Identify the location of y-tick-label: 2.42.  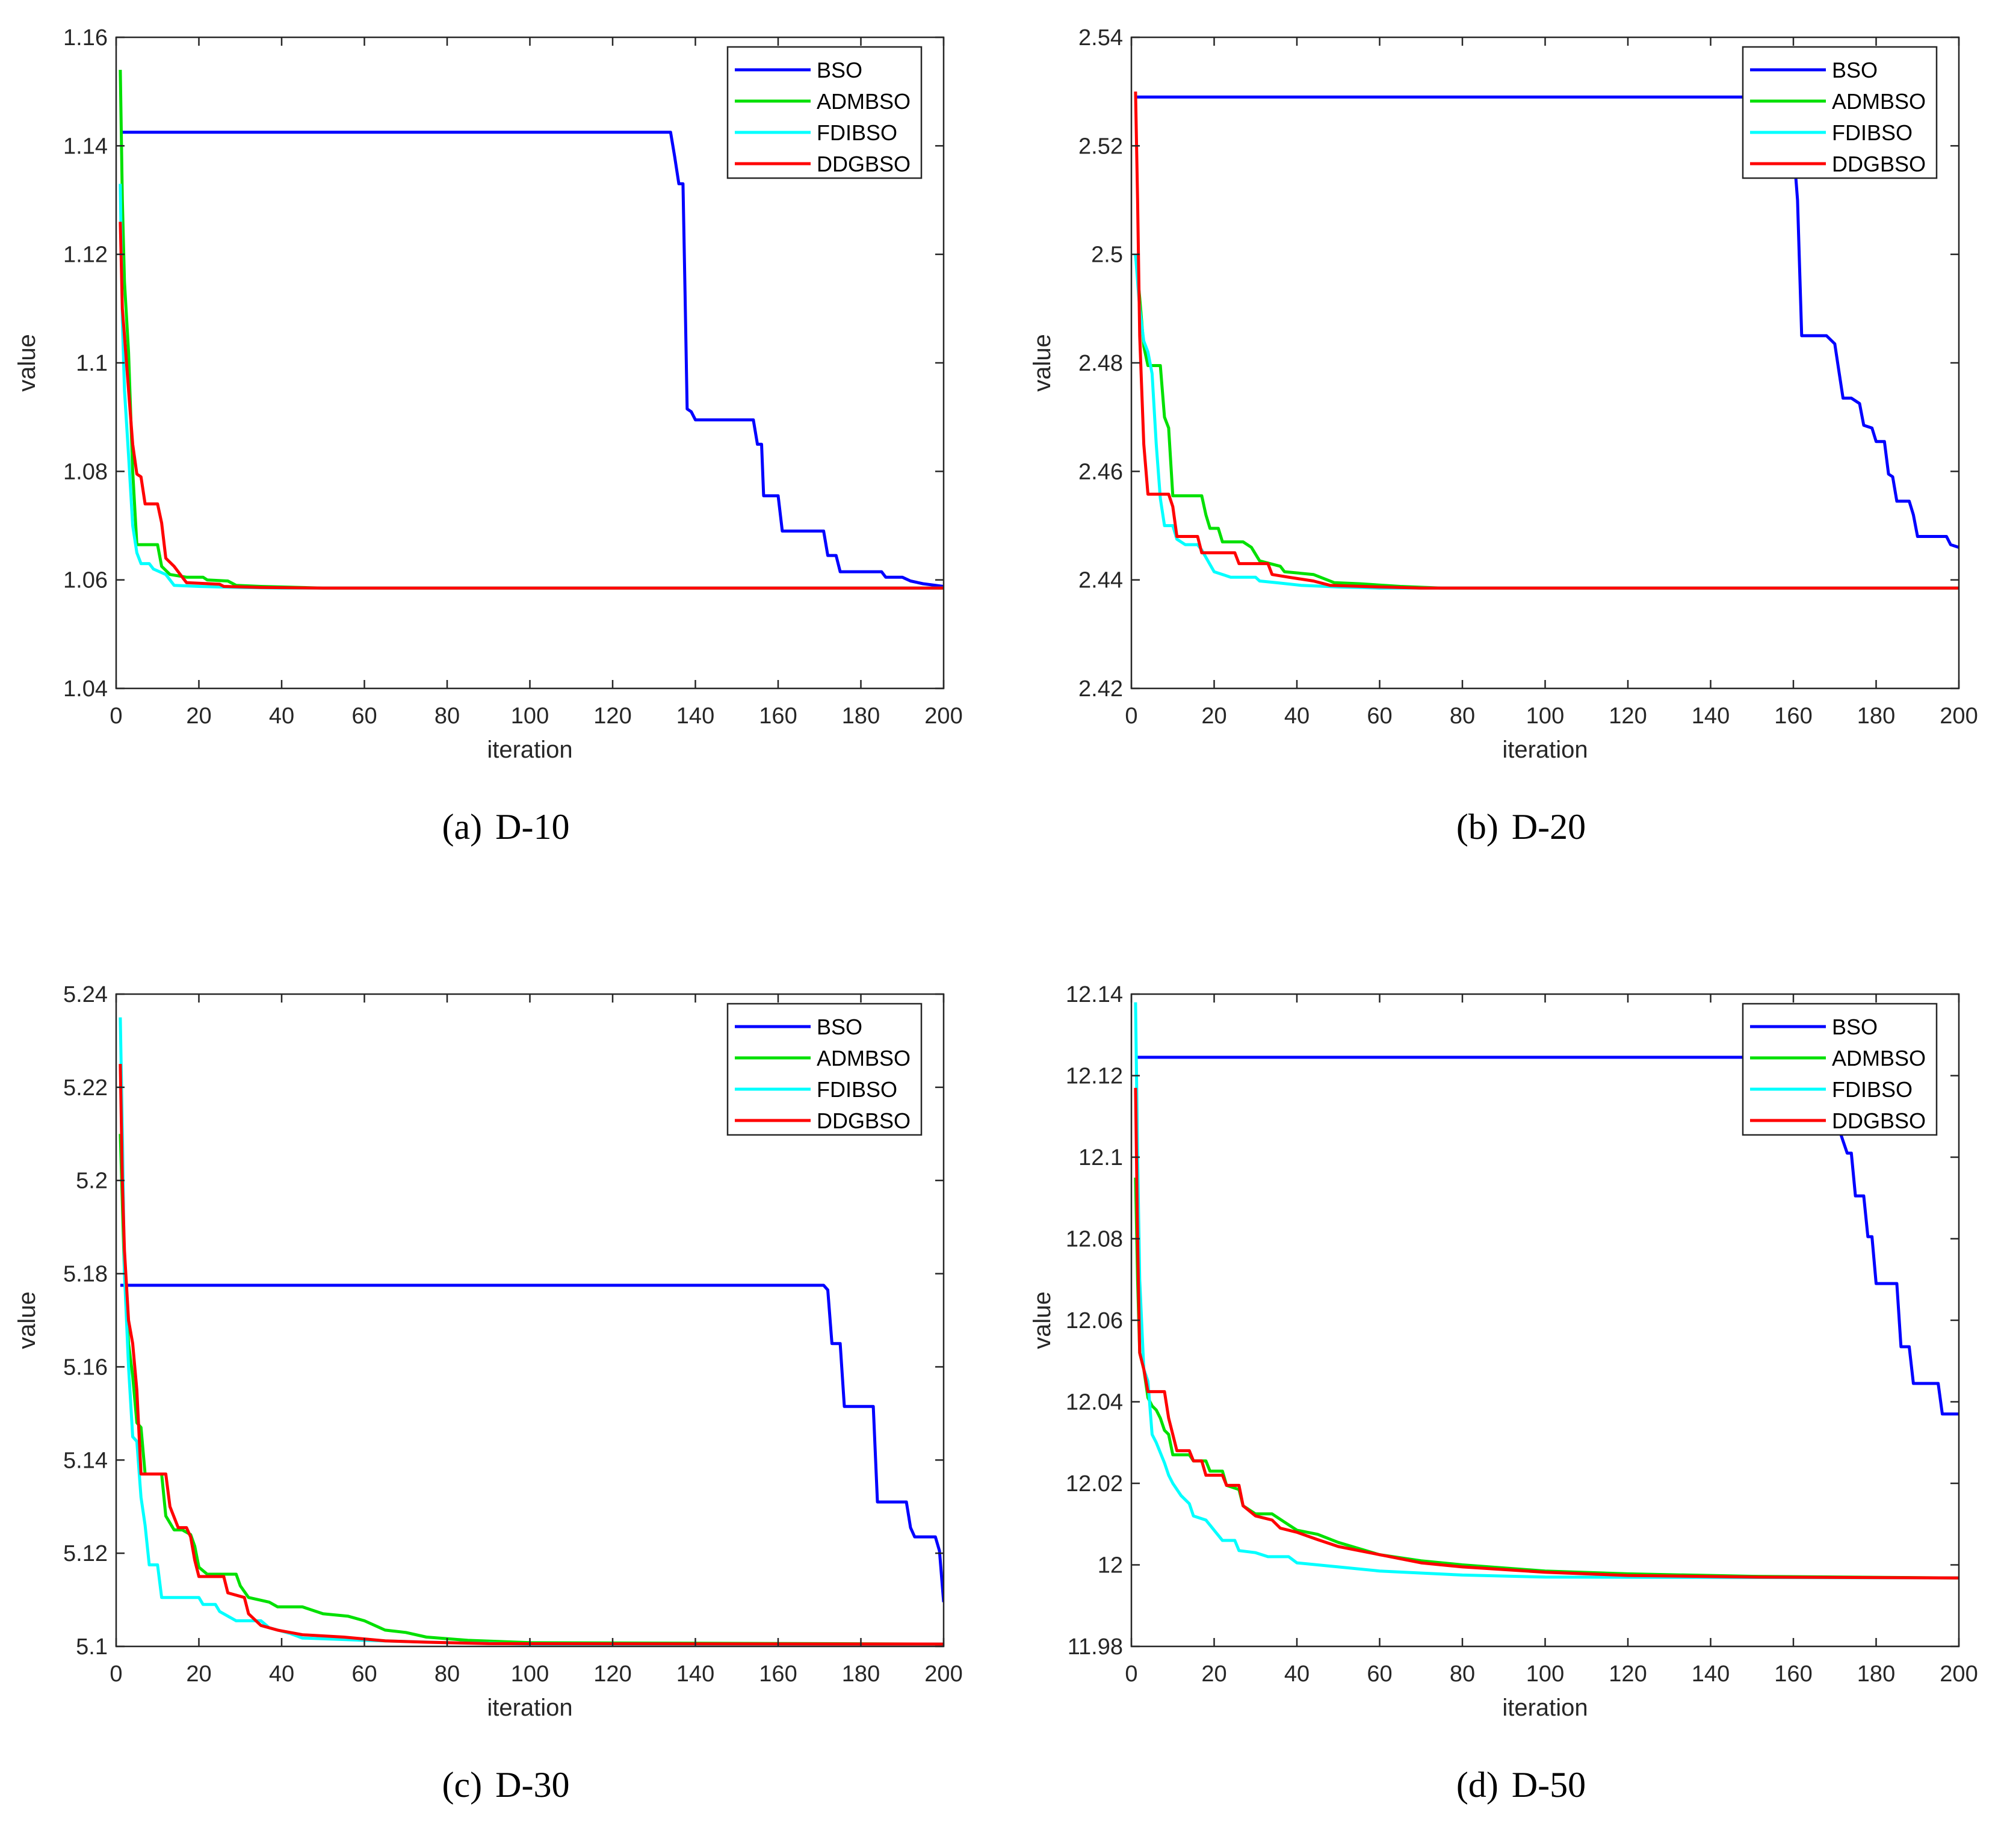
(1100, 689).